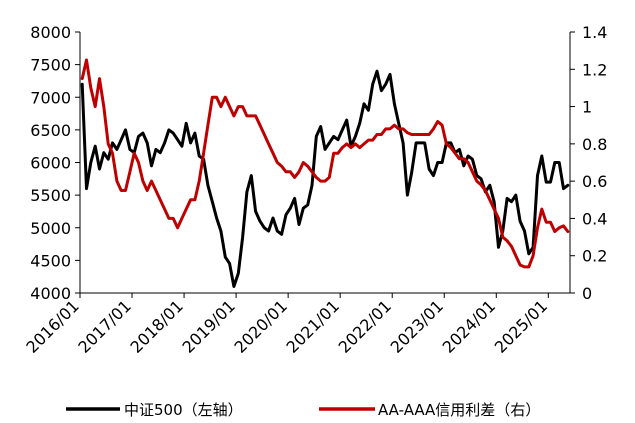 This screenshot has height=423, width=635. I want to click on left-y-tick-label: 6500, so click(50, 130).